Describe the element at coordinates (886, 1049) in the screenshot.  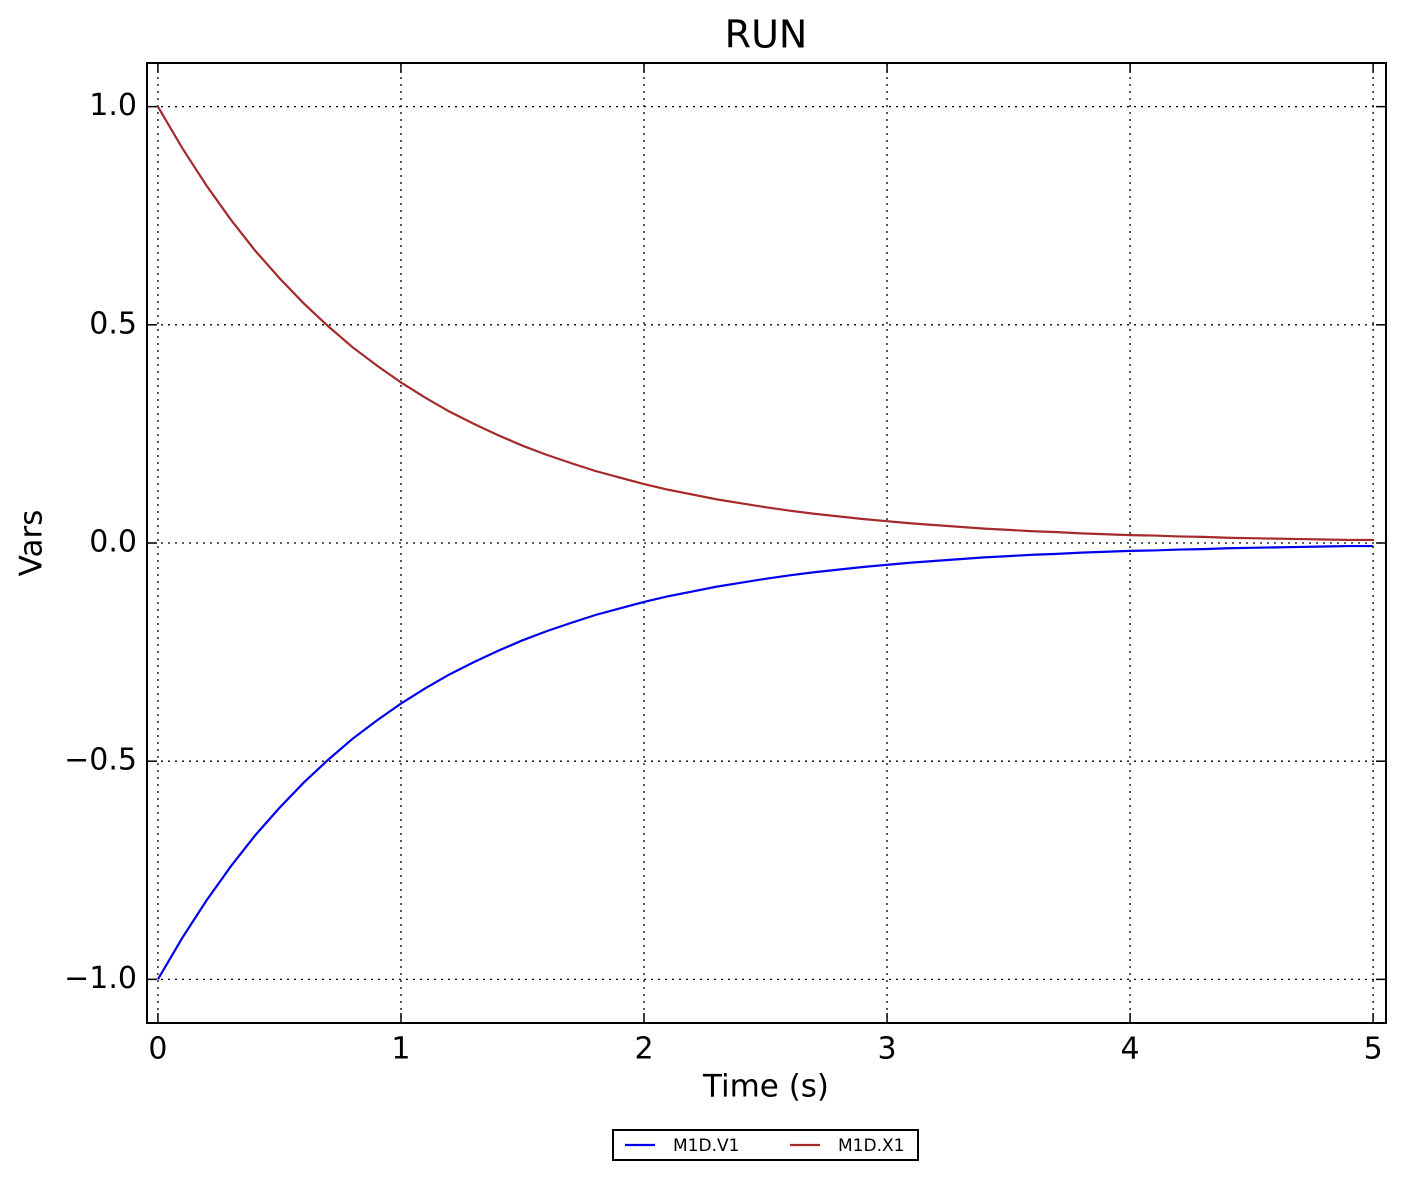
I see `x-tick-label: 3` at that location.